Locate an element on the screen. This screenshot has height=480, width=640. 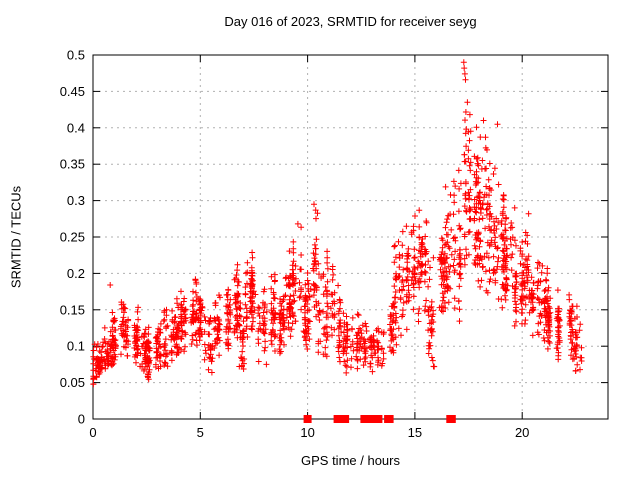
y-tick-label: 0.35 is located at coordinates (72, 164).